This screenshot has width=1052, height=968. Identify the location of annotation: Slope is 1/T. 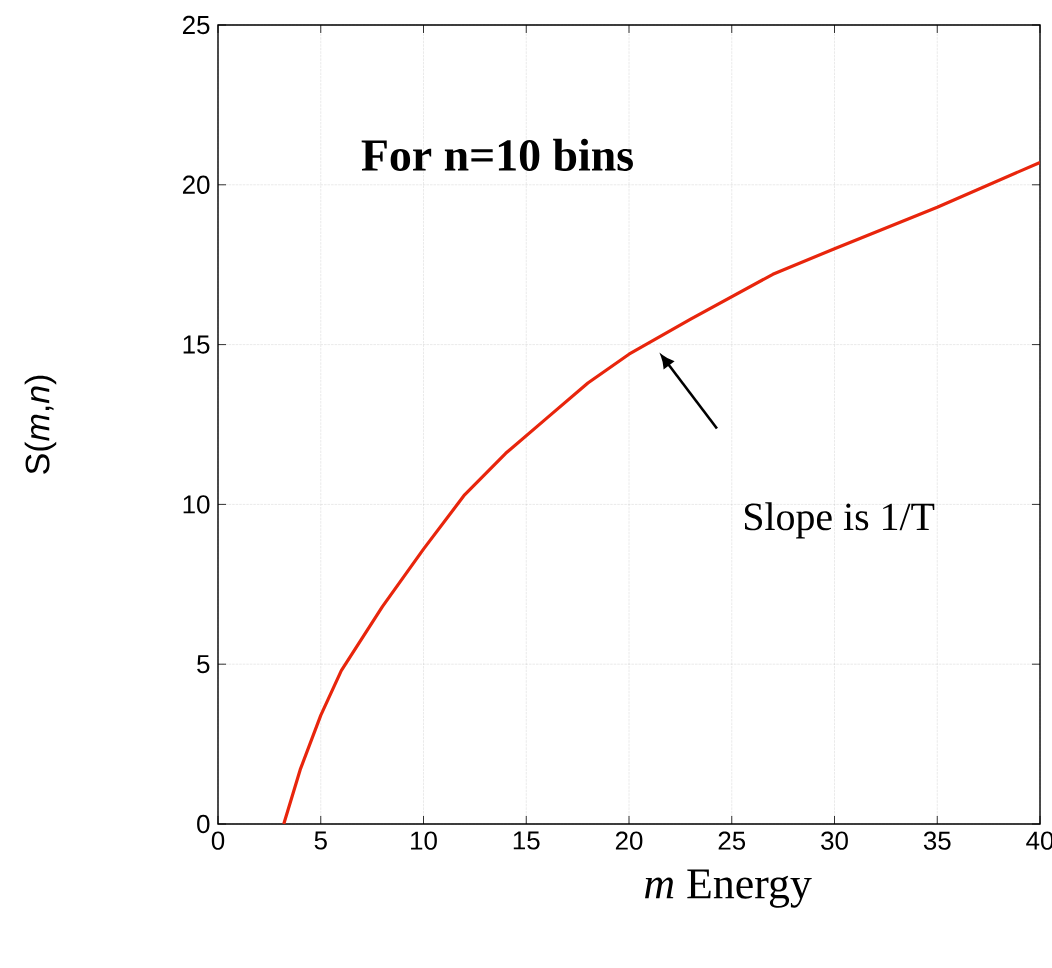
(839, 520).